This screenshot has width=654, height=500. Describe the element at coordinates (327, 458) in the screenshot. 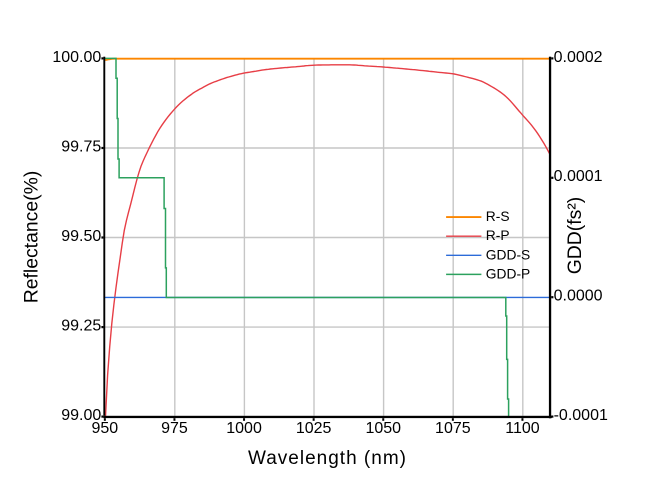

I see `svg-text: Wavelength (nm)` at that location.